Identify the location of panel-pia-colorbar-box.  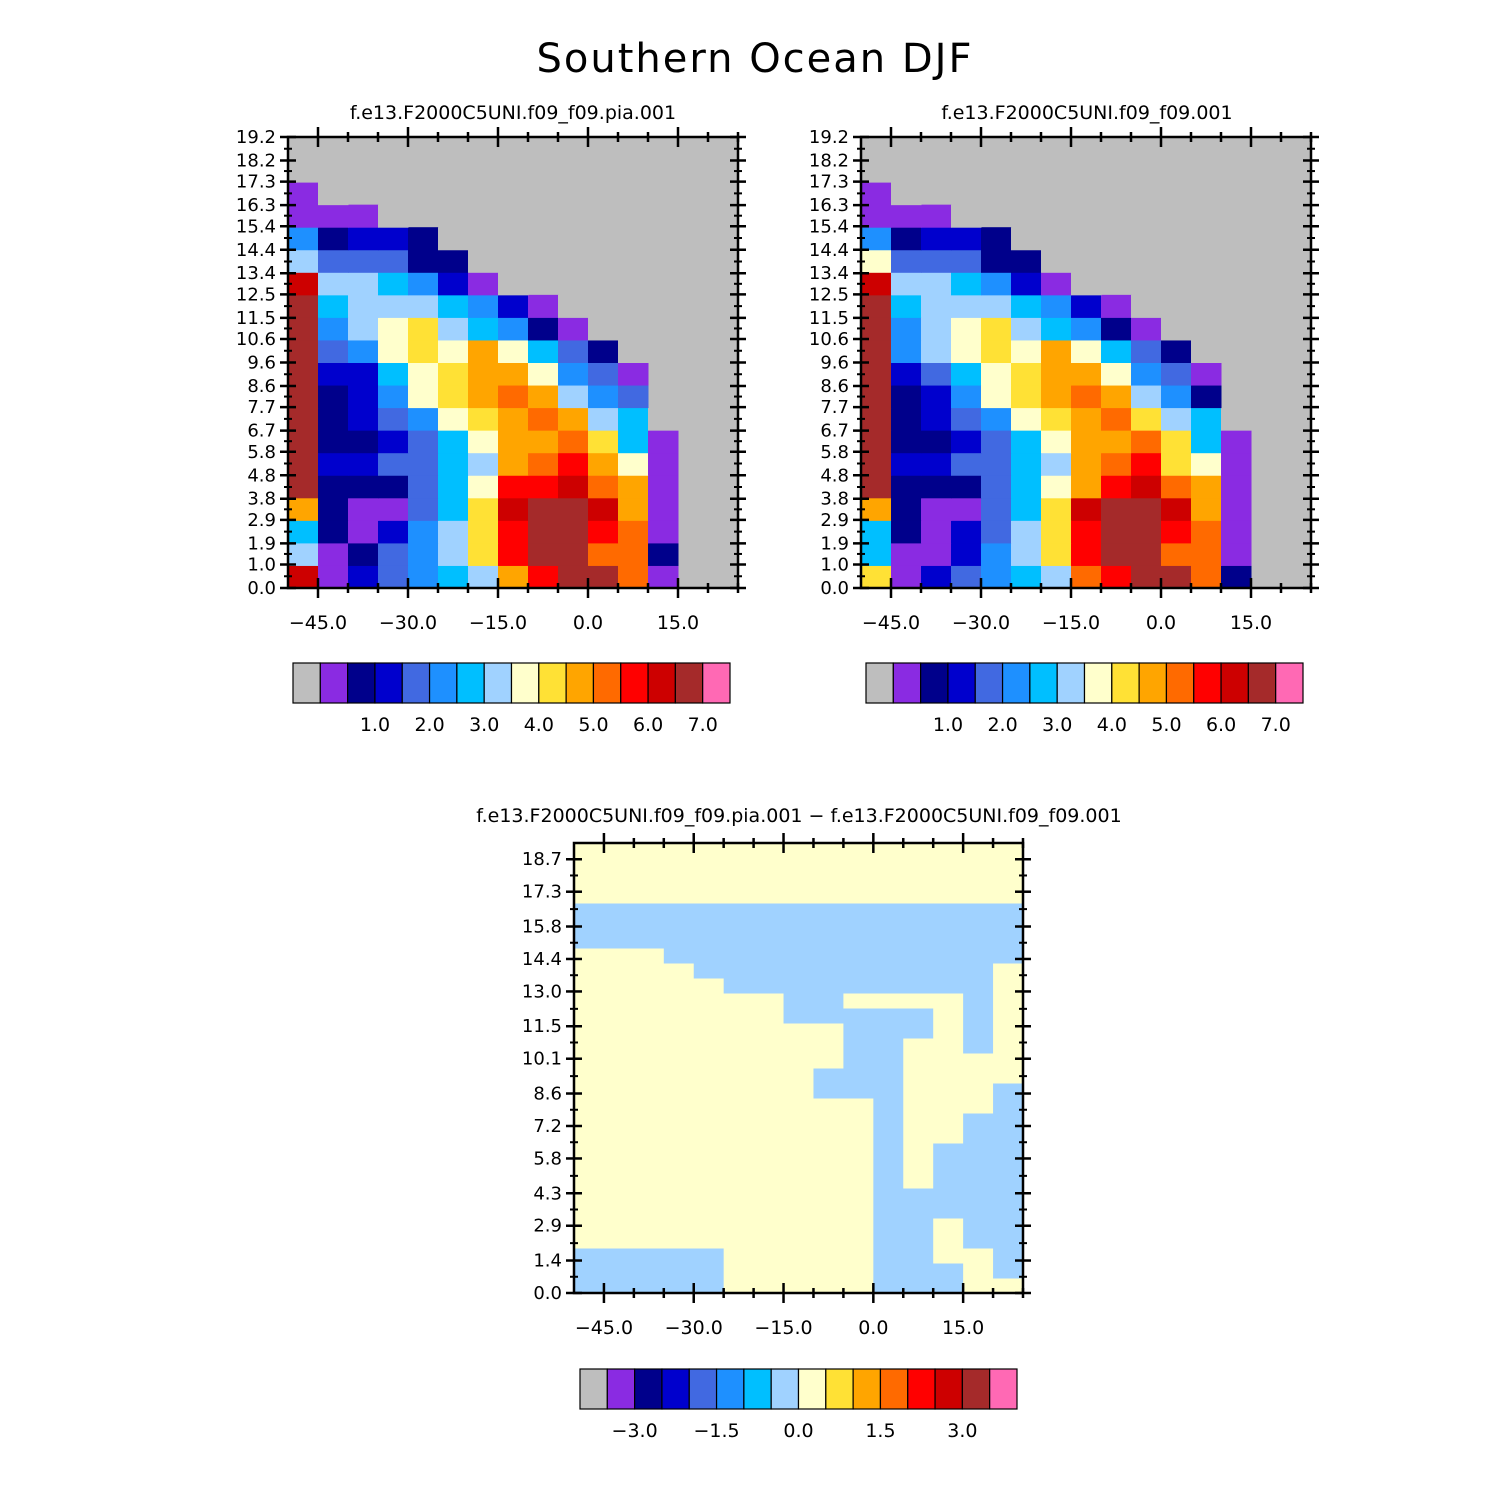
(552, 683).